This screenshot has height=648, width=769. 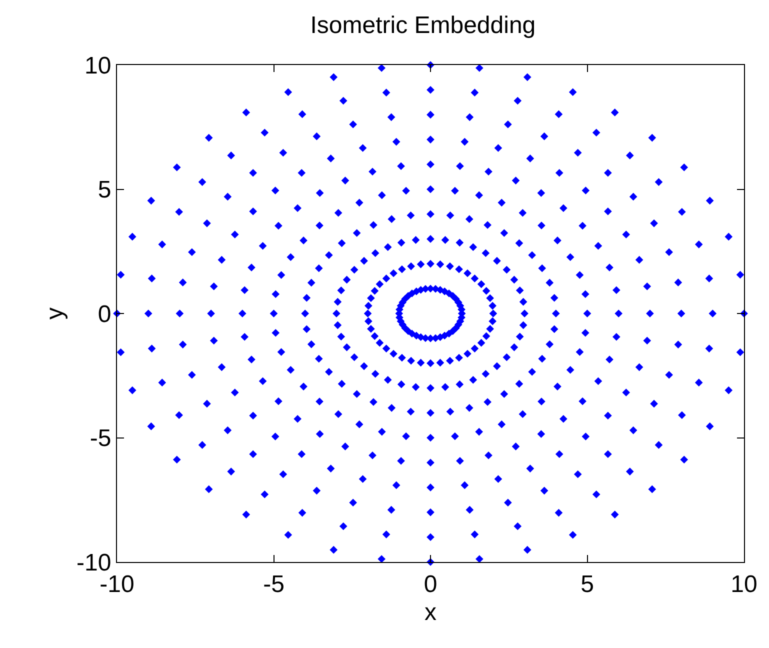 What do you see at coordinates (587, 584) in the screenshot?
I see `x-tick-label: 5` at bounding box center [587, 584].